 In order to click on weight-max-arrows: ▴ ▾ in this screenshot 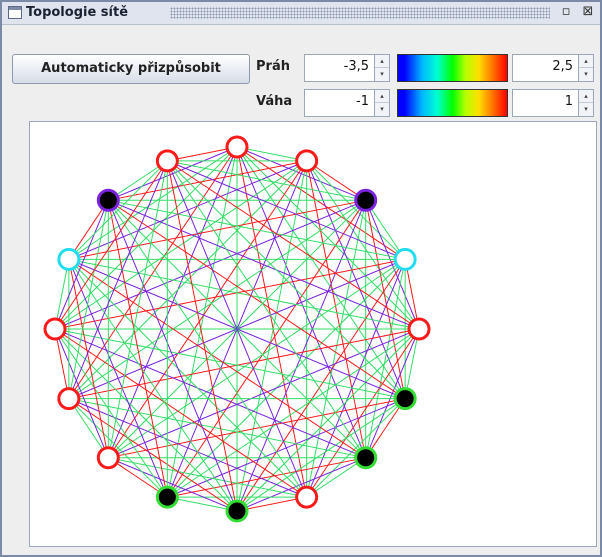, I will do `click(585, 103)`.